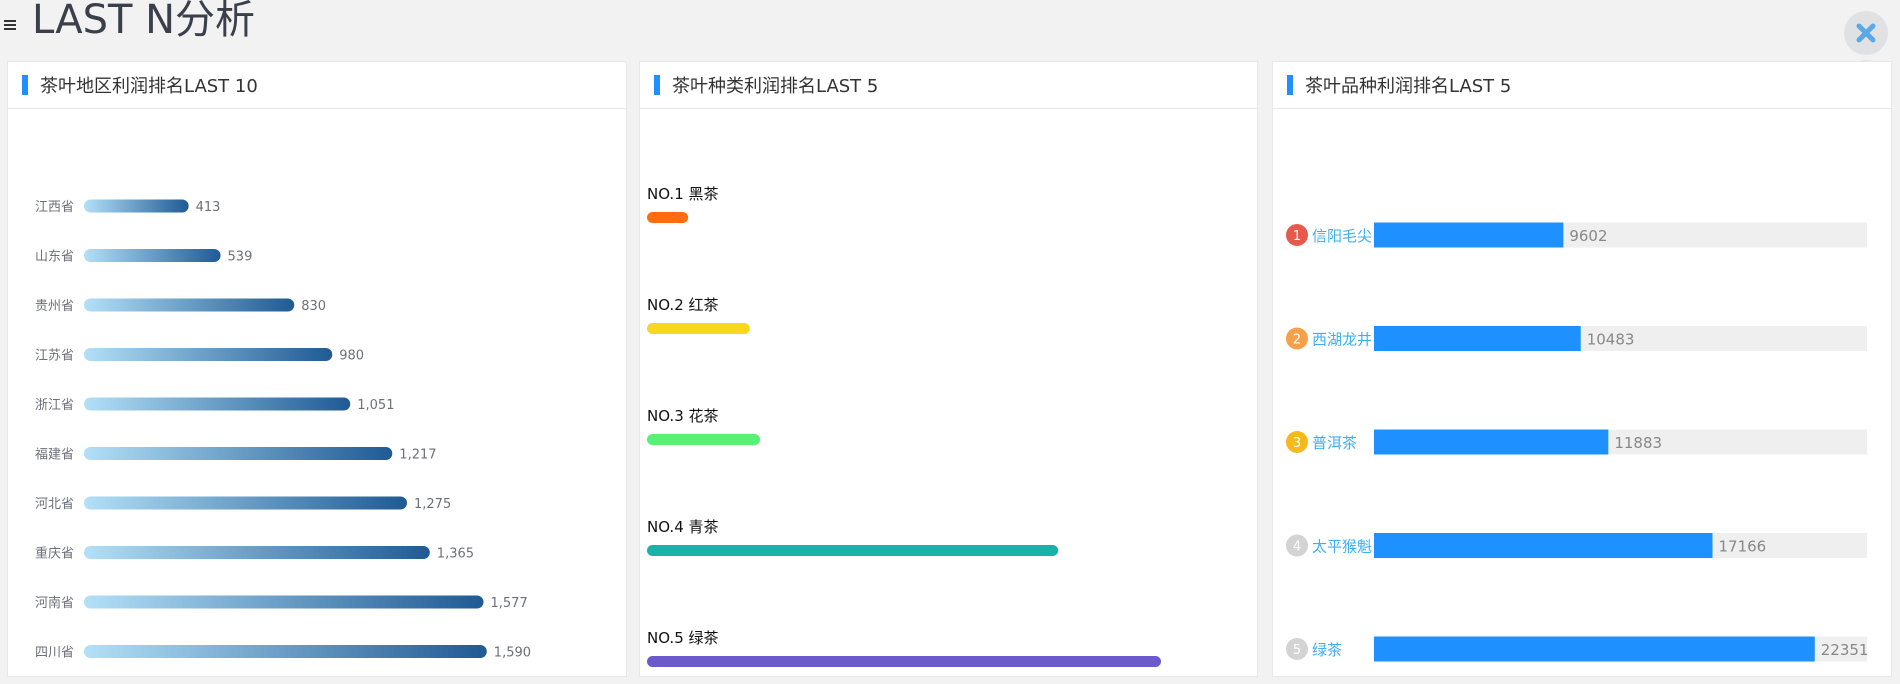 This screenshot has width=1900, height=684. I want to click on rank-number: 5, so click(1297, 650).